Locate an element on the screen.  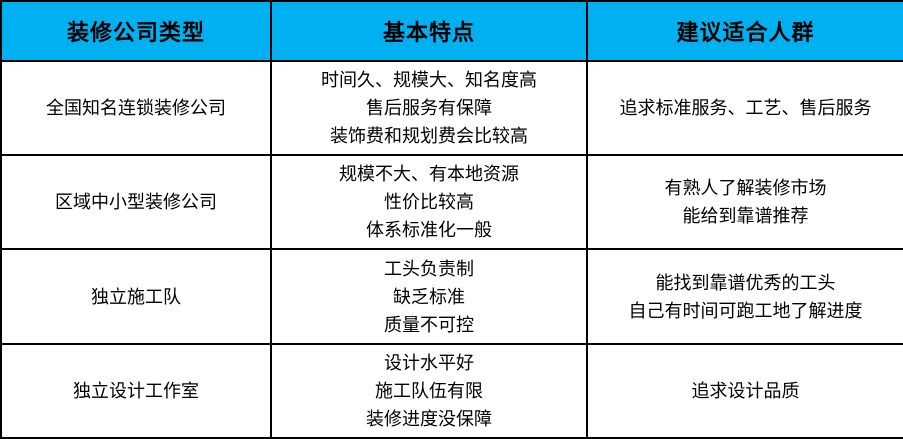
cell-basic-features: 时间久、规模大、知名度高 售后服务有保障 装饰费和规划费会比较高 is located at coordinates (429, 108).